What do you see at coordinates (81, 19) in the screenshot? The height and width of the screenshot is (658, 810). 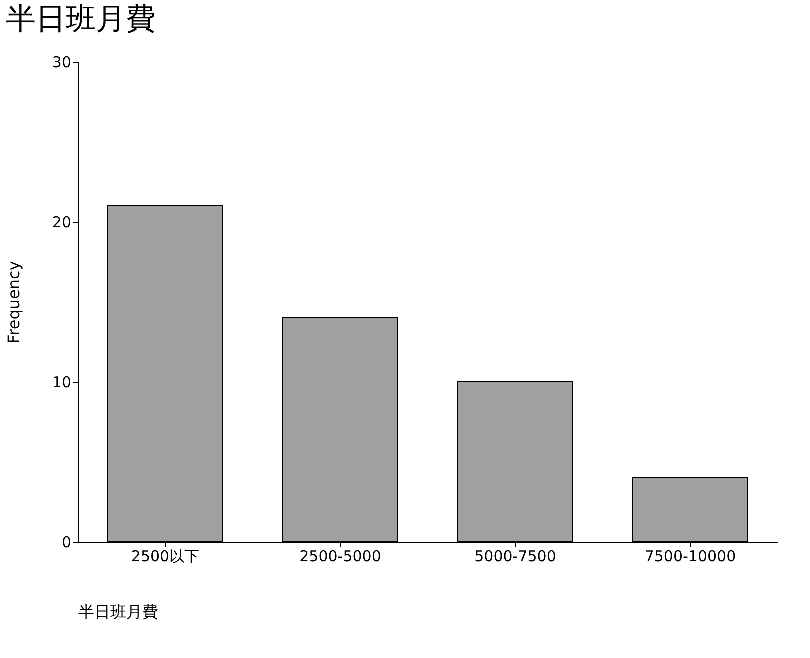 I see `chart-title: 半日班月費` at bounding box center [81, 19].